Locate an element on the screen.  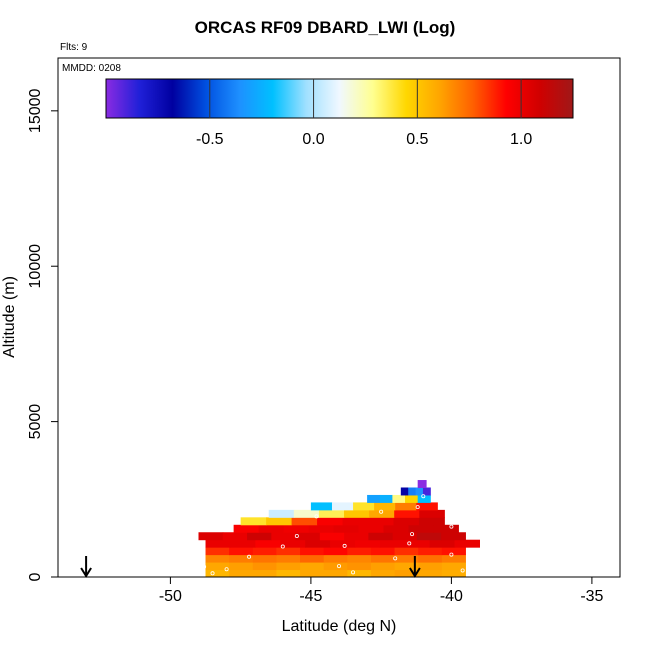
colorbar-tick-label: 1.0 is located at coordinates (521, 139).